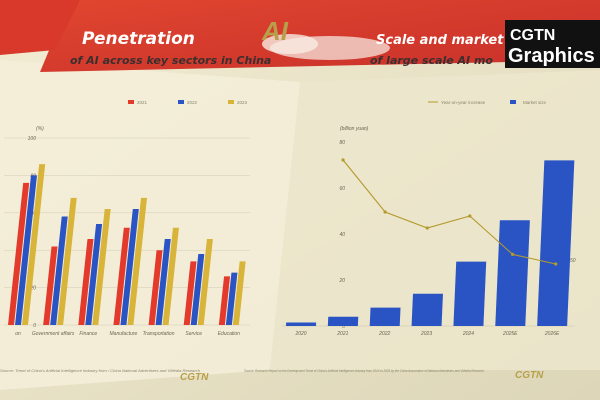  Describe the element at coordinates (431, 60) in the screenshot. I see `right-subtitle: of large scale AI mo` at that location.